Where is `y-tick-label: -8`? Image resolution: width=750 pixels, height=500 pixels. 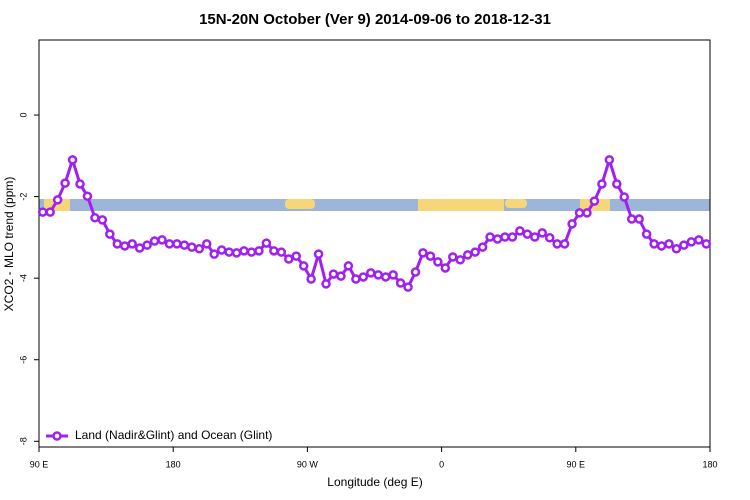
y-tick-label: -8 is located at coordinates (23, 441).